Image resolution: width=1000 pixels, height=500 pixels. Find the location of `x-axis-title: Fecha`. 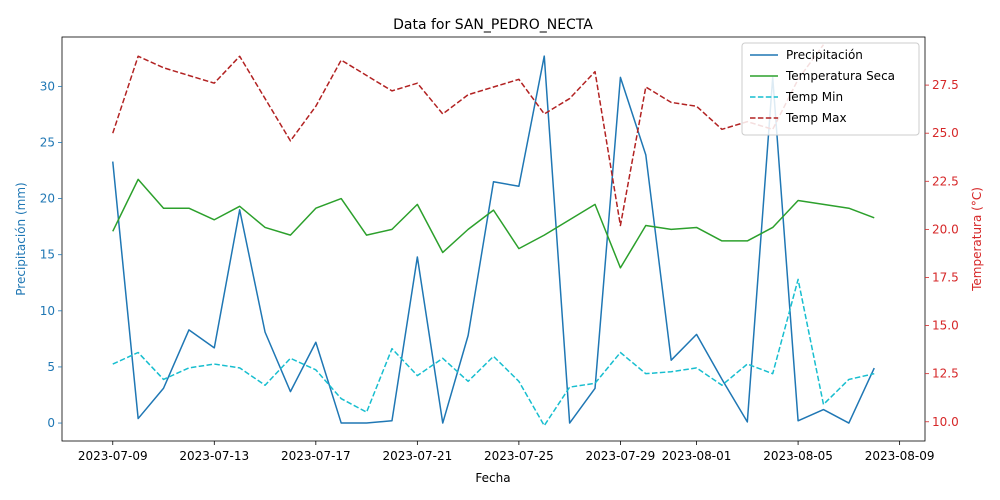

x-axis-title: Fecha is located at coordinates (492, 478).